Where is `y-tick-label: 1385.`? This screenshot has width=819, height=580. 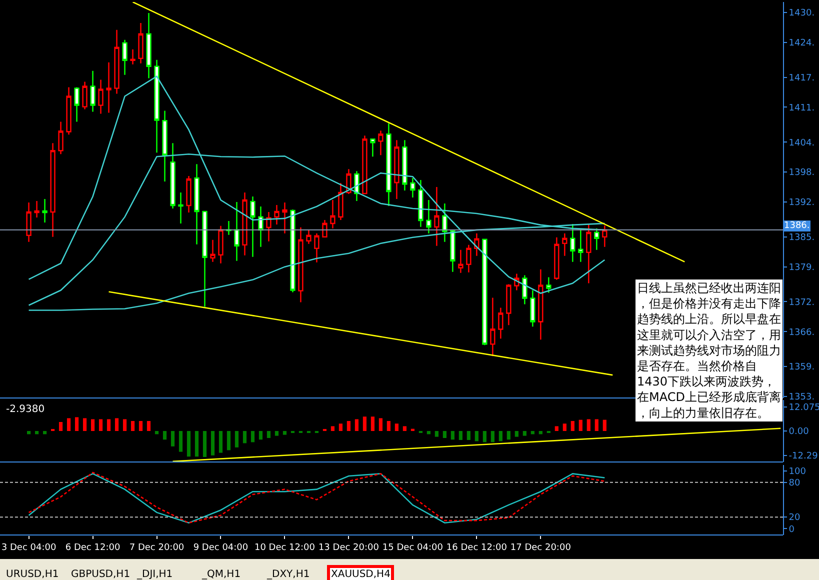
y-tick-label: 1385. is located at coordinates (801, 238).